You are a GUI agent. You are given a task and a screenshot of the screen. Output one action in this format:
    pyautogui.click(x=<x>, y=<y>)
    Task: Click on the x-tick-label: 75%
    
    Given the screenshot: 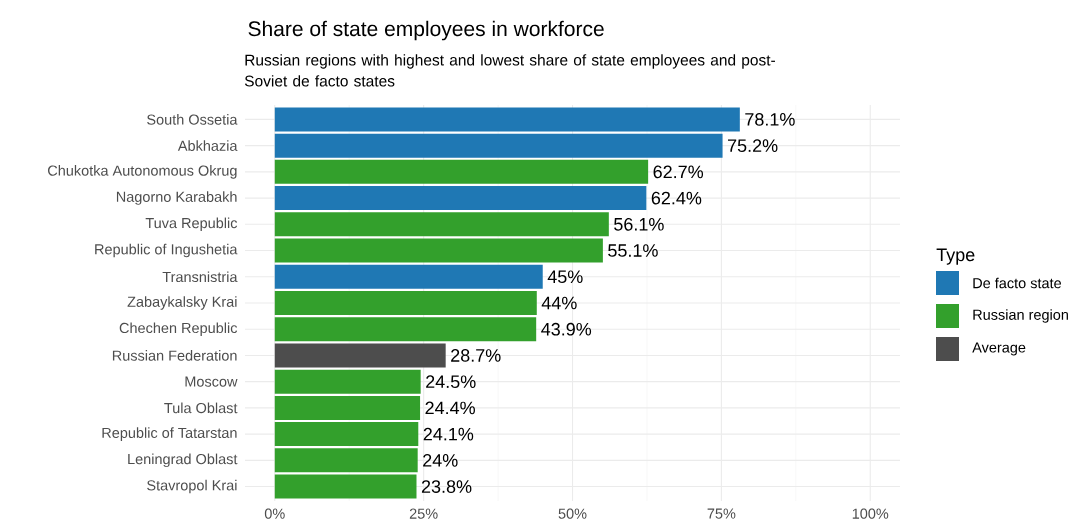 What is the action you would take?
    pyautogui.click(x=721, y=513)
    